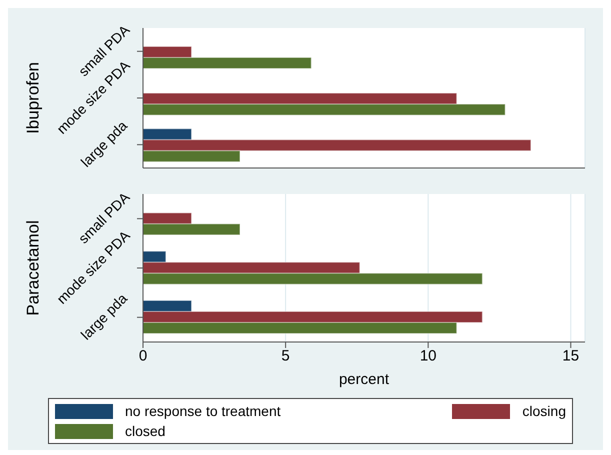 This screenshot has height=455, width=611. Describe the element at coordinates (285, 356) in the screenshot. I see `x-tick-label: 5` at that location.